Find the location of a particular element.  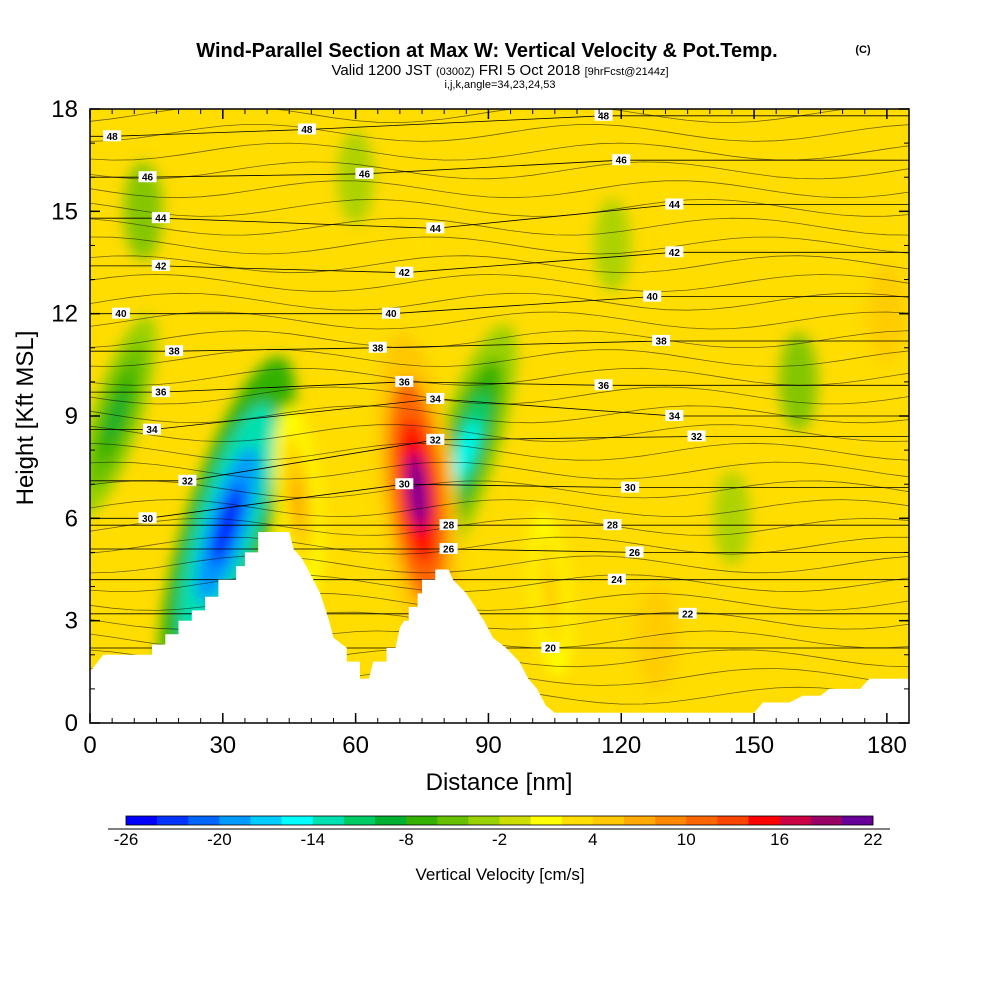

colorbar-tick-label: -26 is located at coordinates (126, 839).